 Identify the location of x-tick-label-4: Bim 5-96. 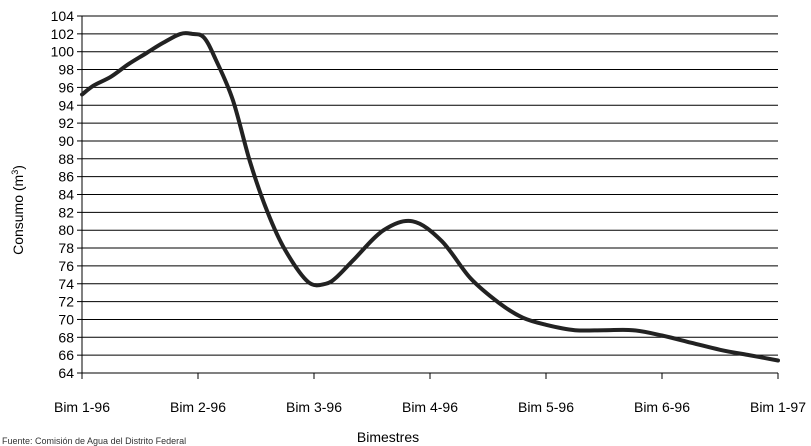
(546, 407).